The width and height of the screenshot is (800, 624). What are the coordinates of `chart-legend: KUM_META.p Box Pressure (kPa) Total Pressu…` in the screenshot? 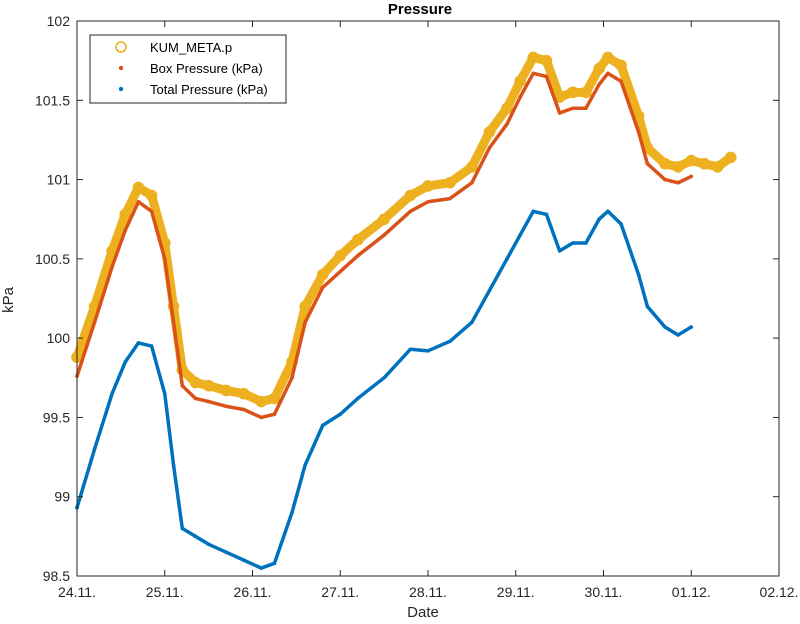 It's located at (188, 69).